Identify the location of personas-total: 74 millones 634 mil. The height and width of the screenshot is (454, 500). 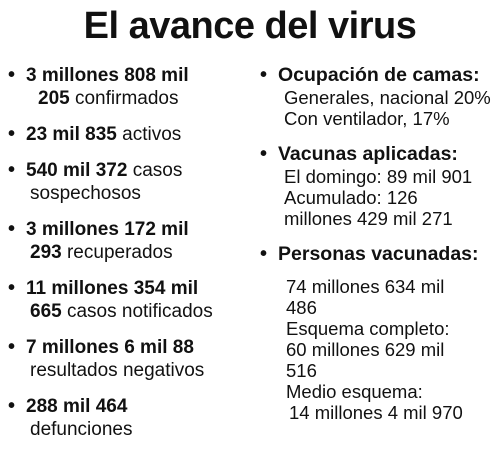
(365, 286).